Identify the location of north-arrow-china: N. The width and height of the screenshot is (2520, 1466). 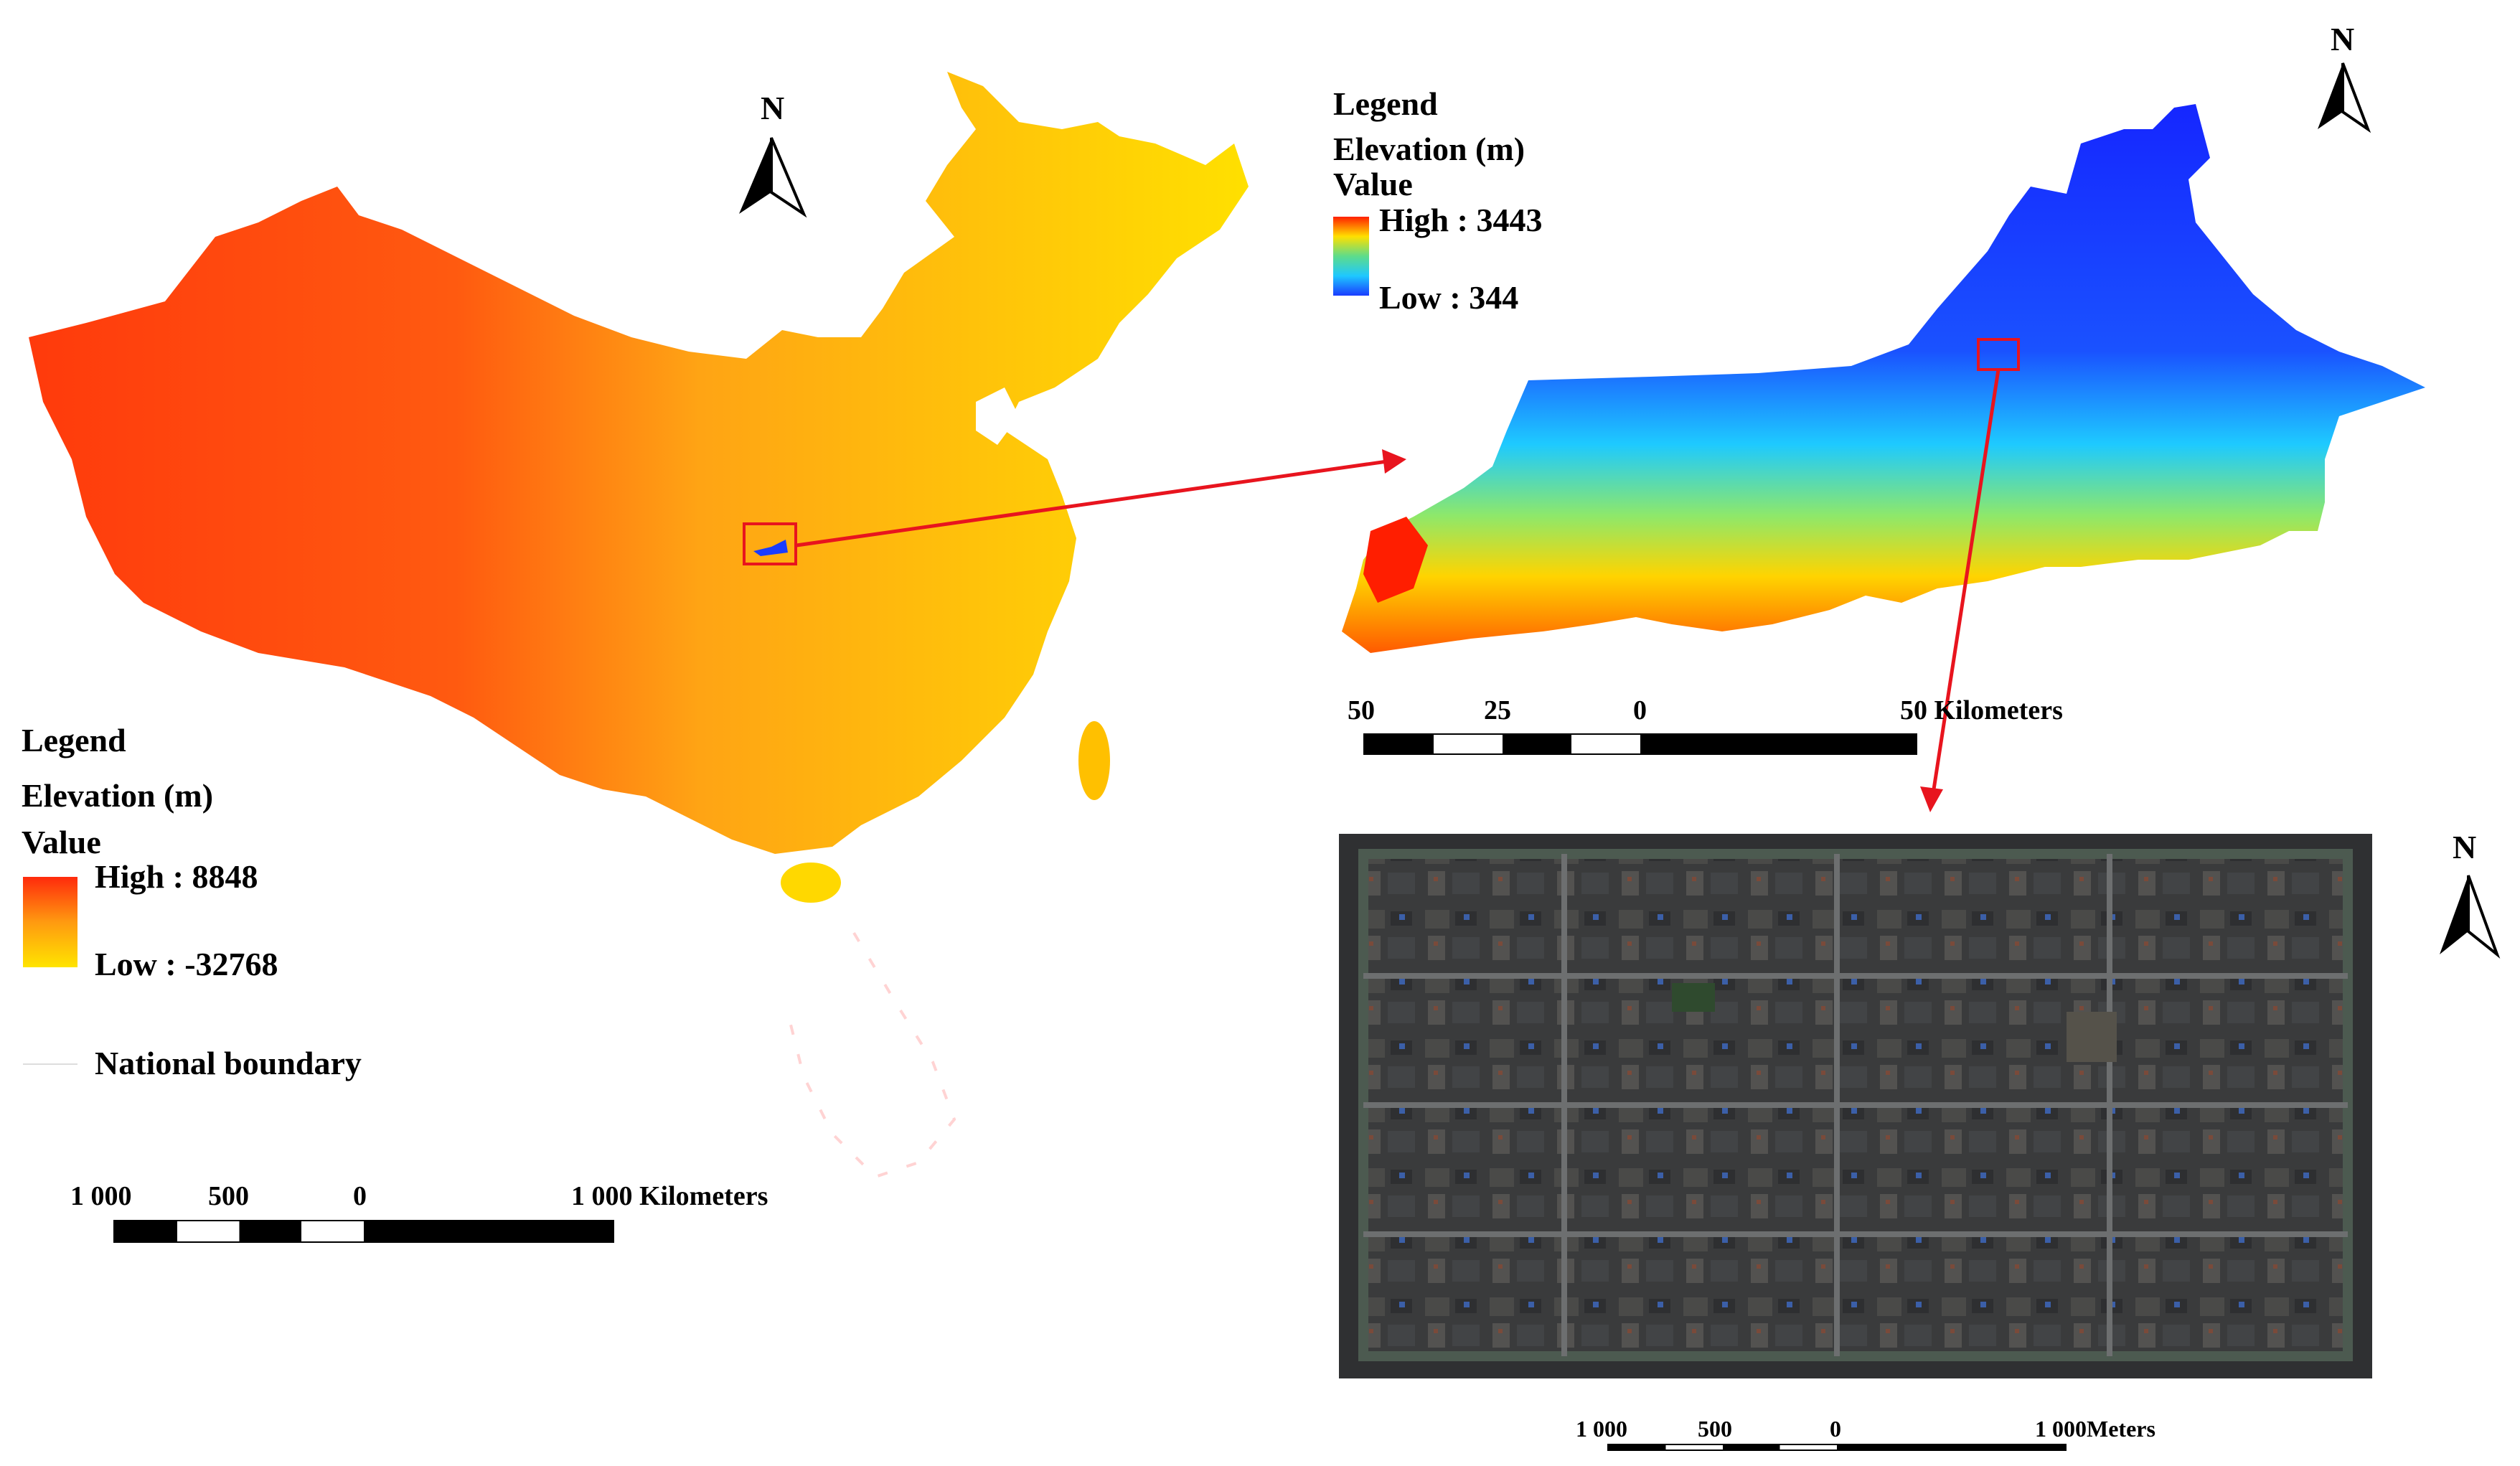
(778, 159).